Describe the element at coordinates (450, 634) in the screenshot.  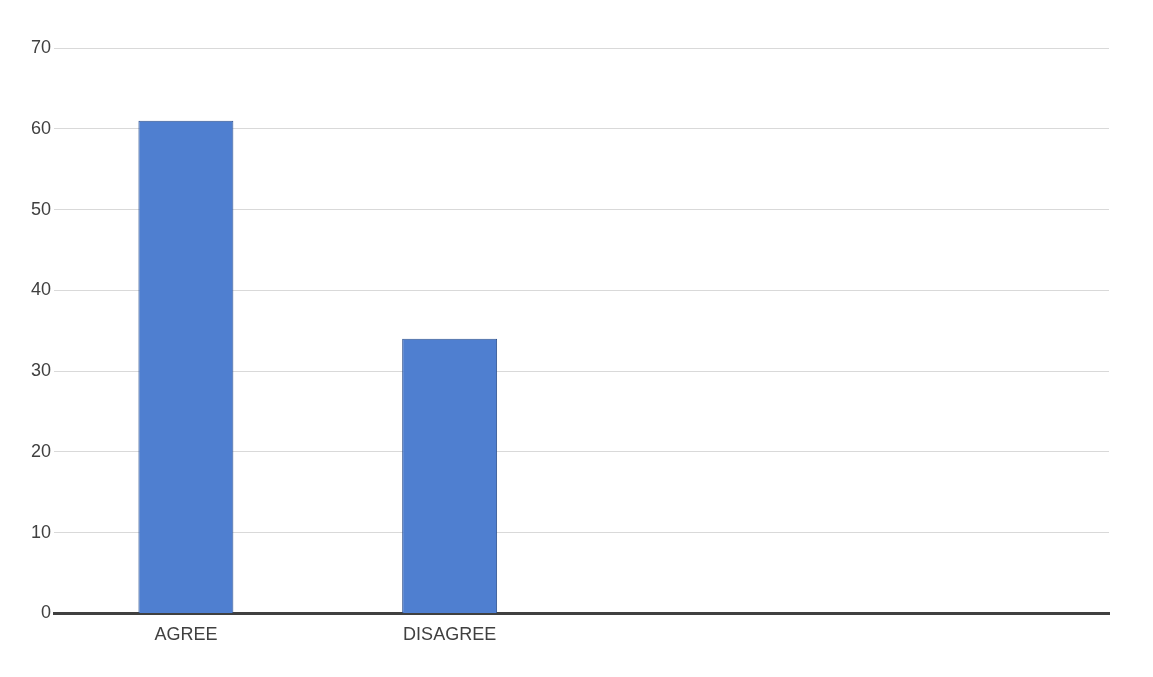
I see `x-tick-label: DISAGREE` at that location.